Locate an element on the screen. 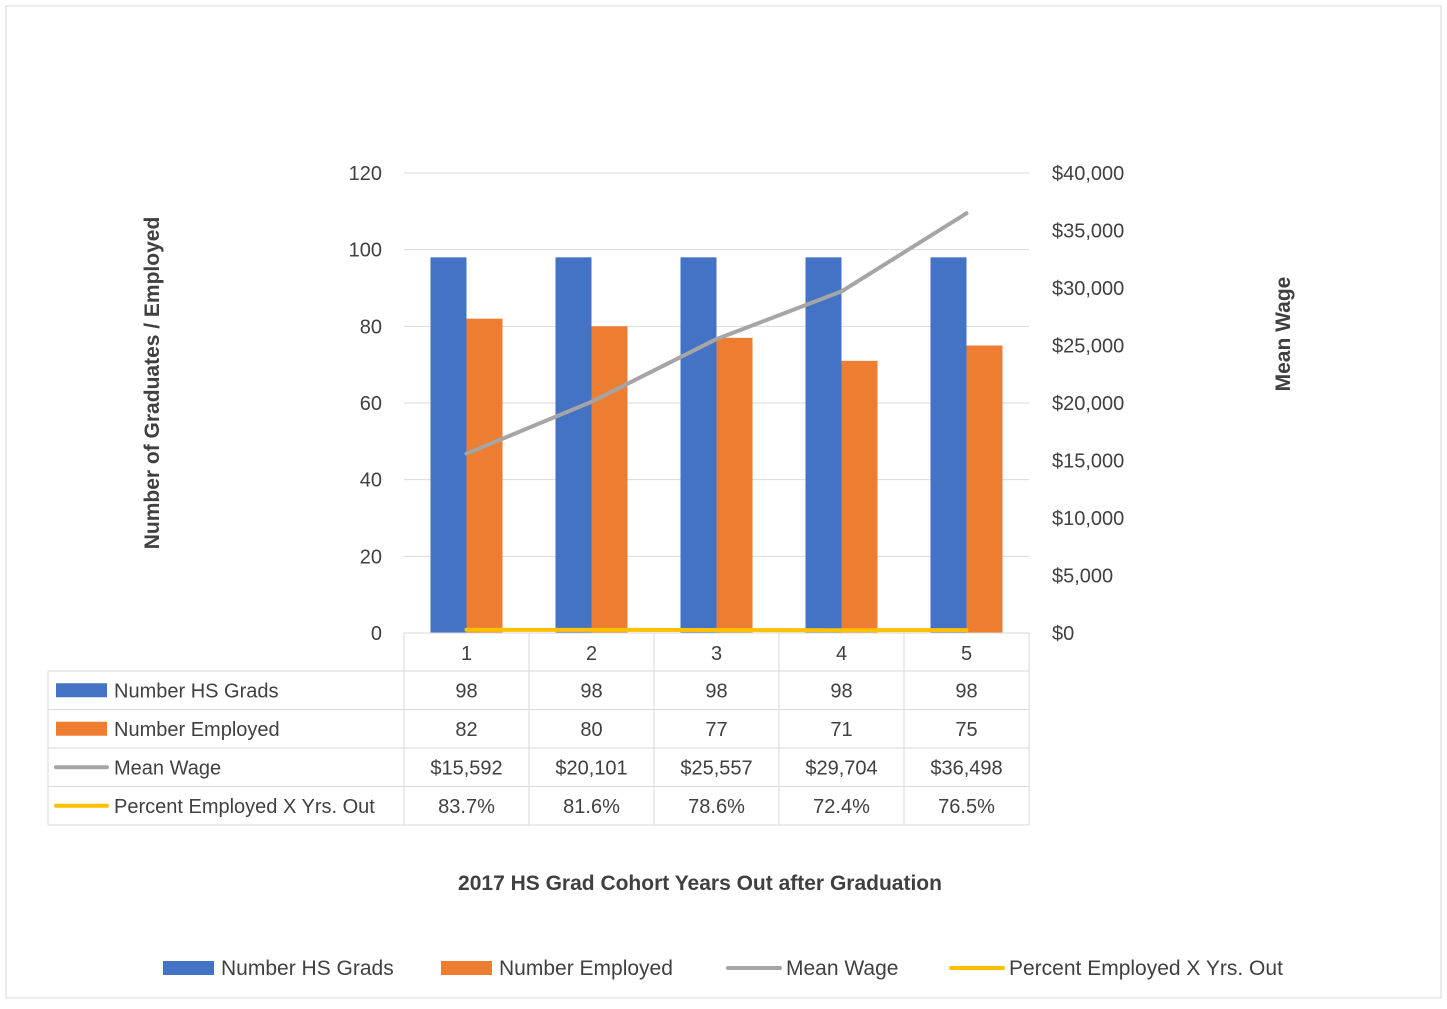  table-row-label: Percent Employed X Yrs. Out is located at coordinates (244, 807).